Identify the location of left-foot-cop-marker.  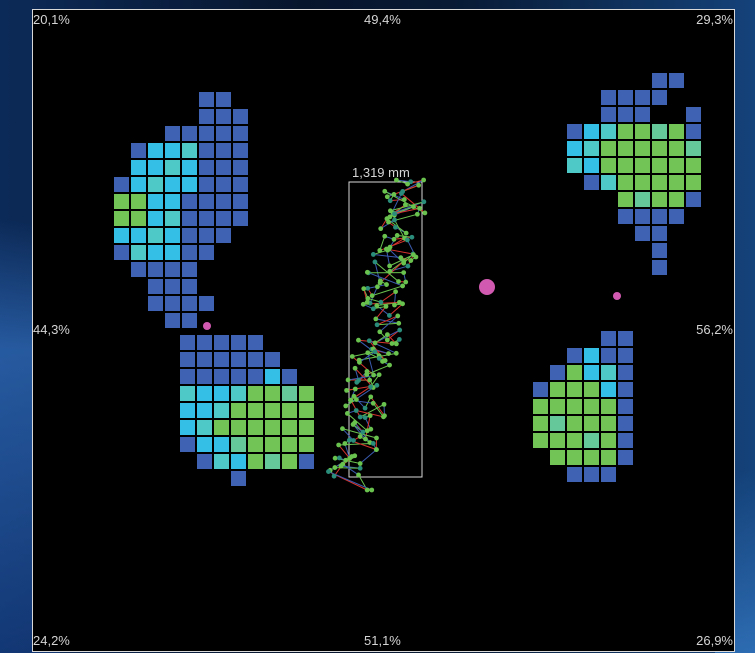
(207, 326).